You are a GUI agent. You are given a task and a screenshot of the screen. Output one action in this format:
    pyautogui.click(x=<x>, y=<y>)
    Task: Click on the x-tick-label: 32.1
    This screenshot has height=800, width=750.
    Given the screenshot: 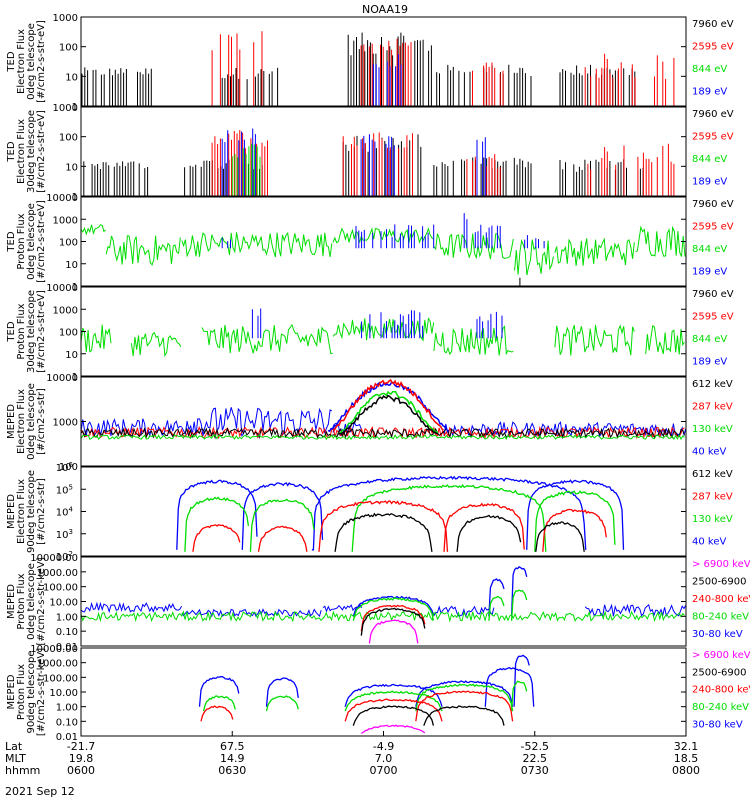 What is the action you would take?
    pyautogui.click(x=686, y=746)
    